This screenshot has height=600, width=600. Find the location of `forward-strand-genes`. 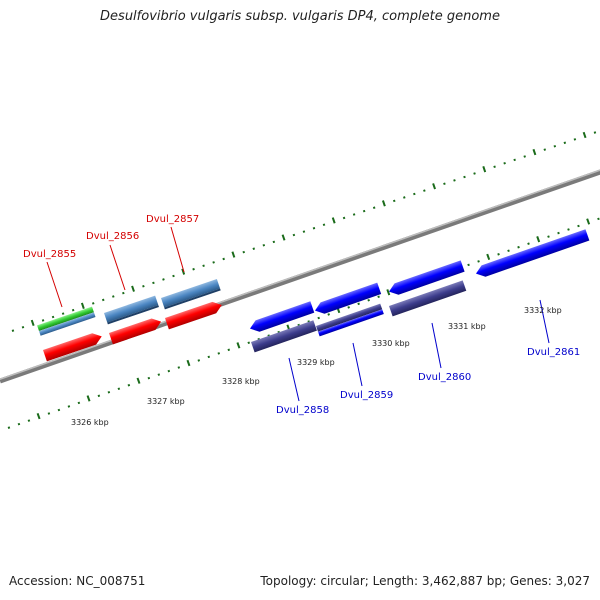

forward-strand-genes is located at coordinates (130, 320).